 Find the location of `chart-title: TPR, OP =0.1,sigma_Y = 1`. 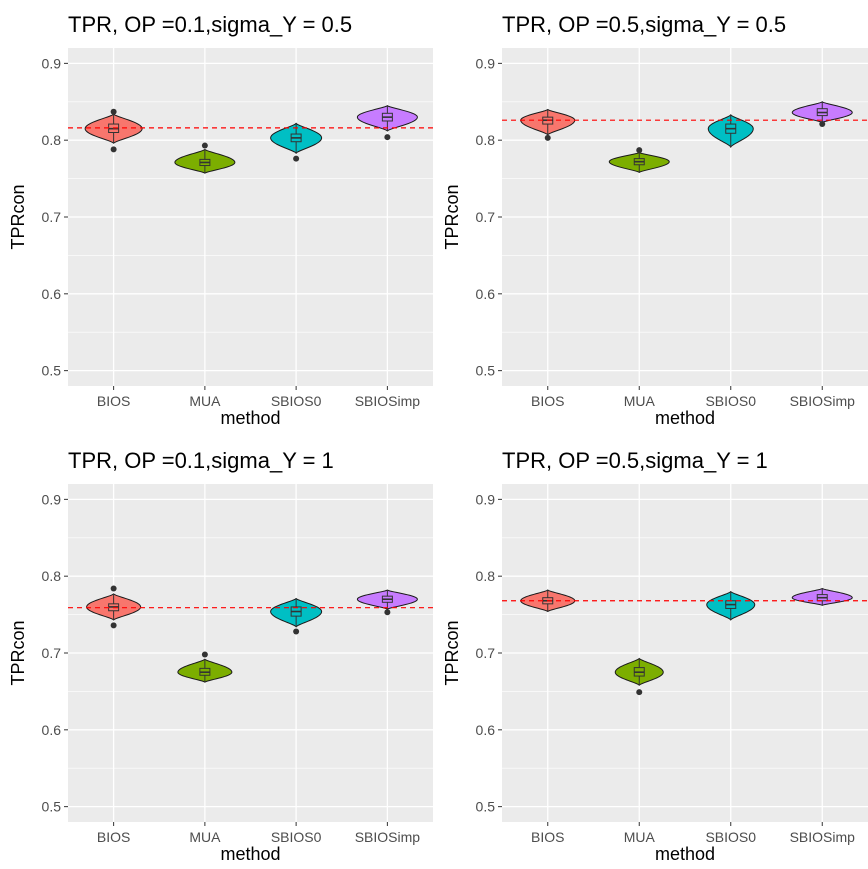

chart-title: TPR, OP =0.1,sigma_Y = 1 is located at coordinates (201, 460).